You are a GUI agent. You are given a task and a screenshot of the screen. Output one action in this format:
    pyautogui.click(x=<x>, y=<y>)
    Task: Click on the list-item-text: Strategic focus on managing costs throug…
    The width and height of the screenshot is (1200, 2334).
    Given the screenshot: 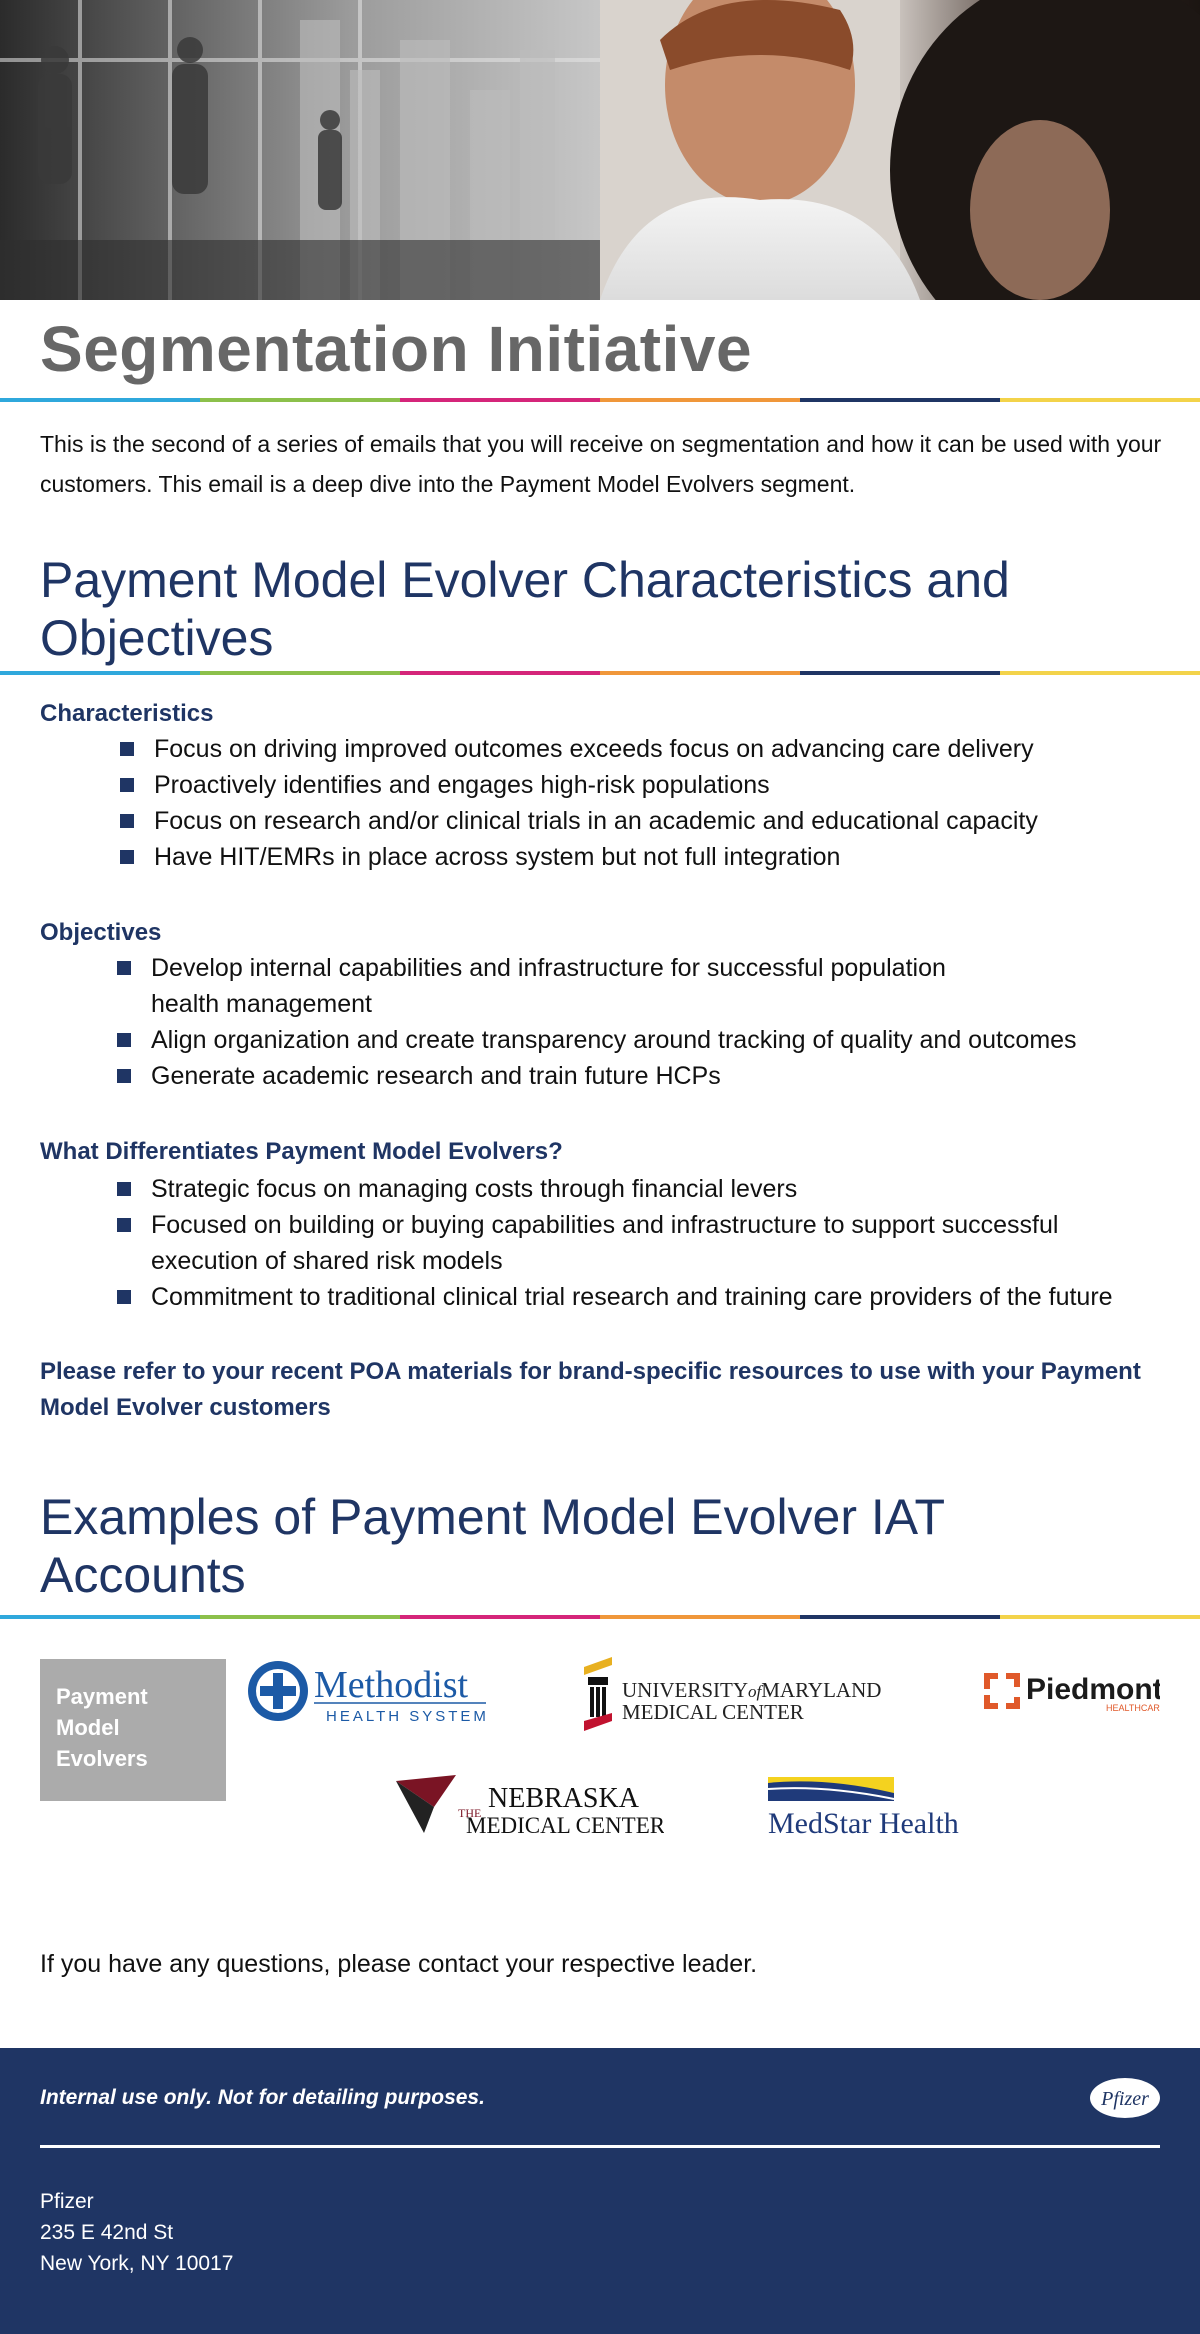 What is the action you would take?
    pyautogui.click(x=474, y=1189)
    